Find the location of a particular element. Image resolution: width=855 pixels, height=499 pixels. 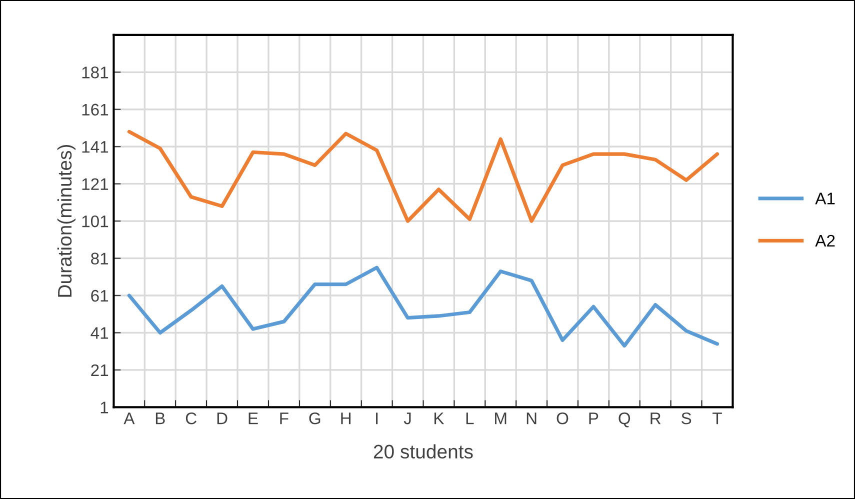

x-tick-label: L is located at coordinates (470, 418).